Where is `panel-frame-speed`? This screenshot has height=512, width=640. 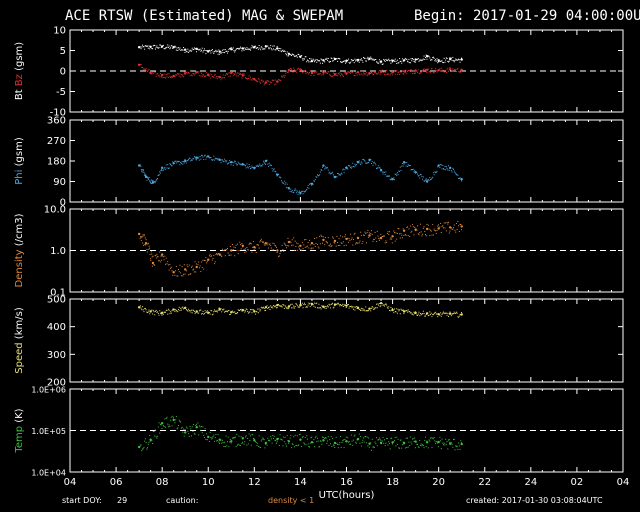
panel-frame-speed is located at coordinates (346, 340).